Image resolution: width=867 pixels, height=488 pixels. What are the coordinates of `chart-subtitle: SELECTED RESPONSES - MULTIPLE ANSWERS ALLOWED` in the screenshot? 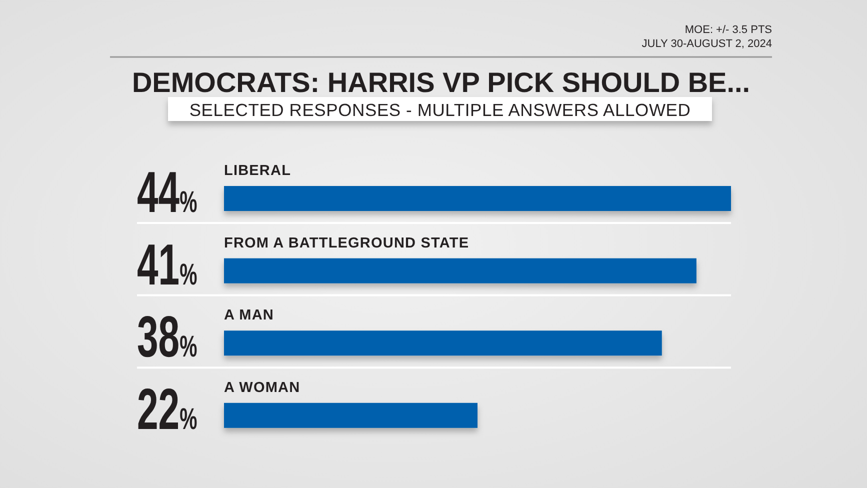 It's located at (440, 110).